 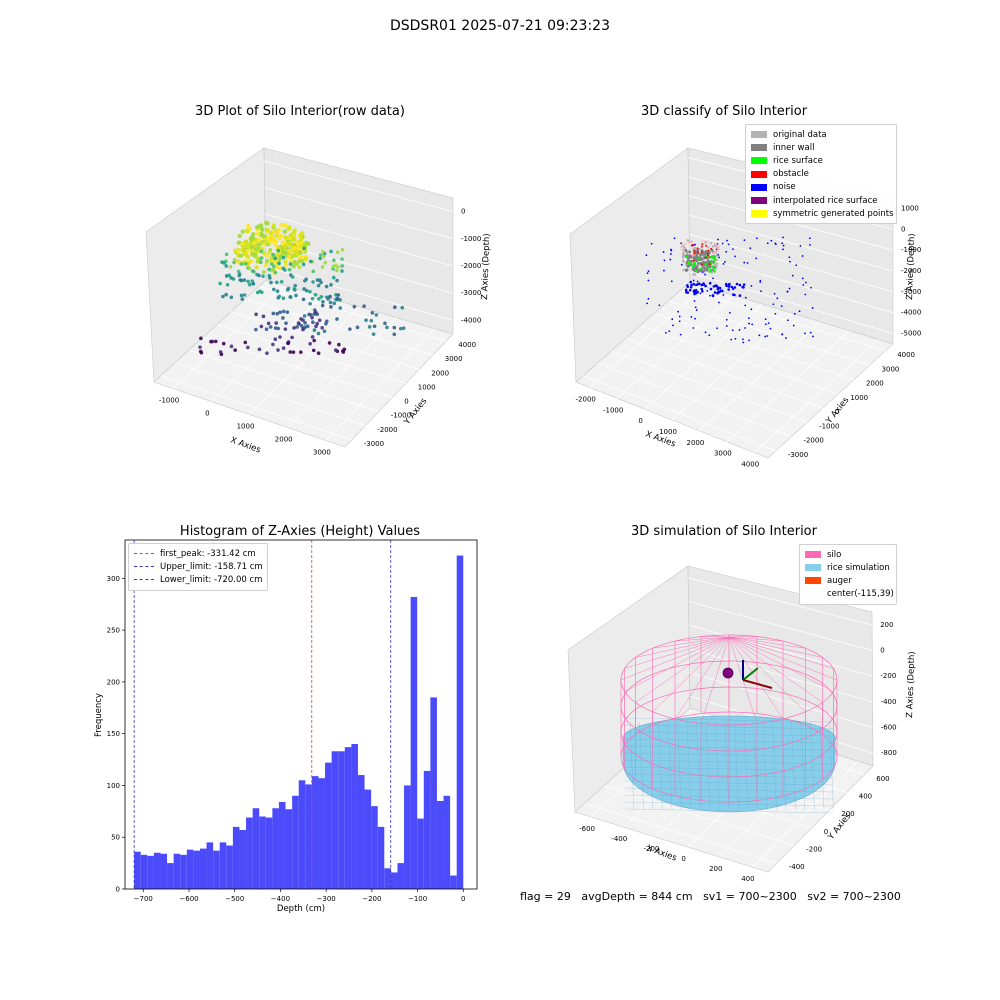 What do you see at coordinates (858, 567) in the screenshot?
I see `legend-label: rice simulation` at bounding box center [858, 567].